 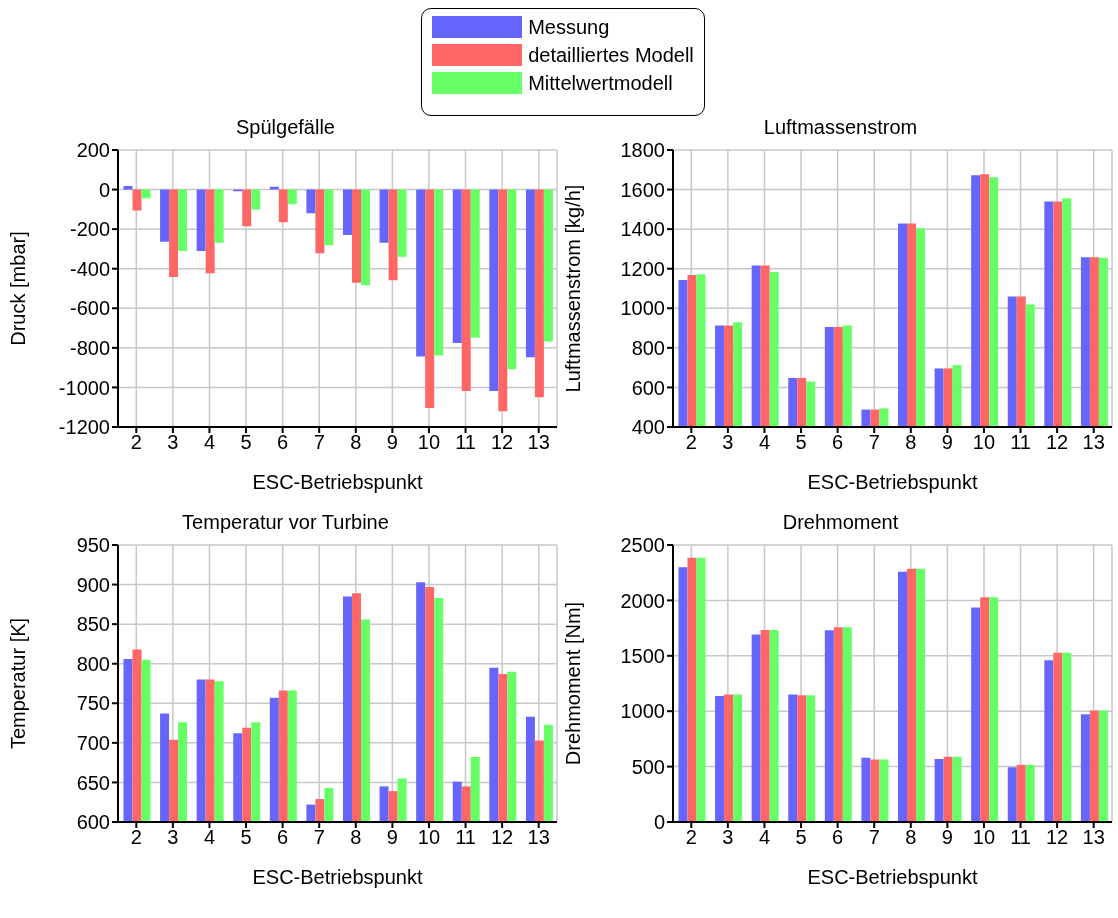 What do you see at coordinates (569, 27) in the screenshot?
I see `legend-label: Messung` at bounding box center [569, 27].